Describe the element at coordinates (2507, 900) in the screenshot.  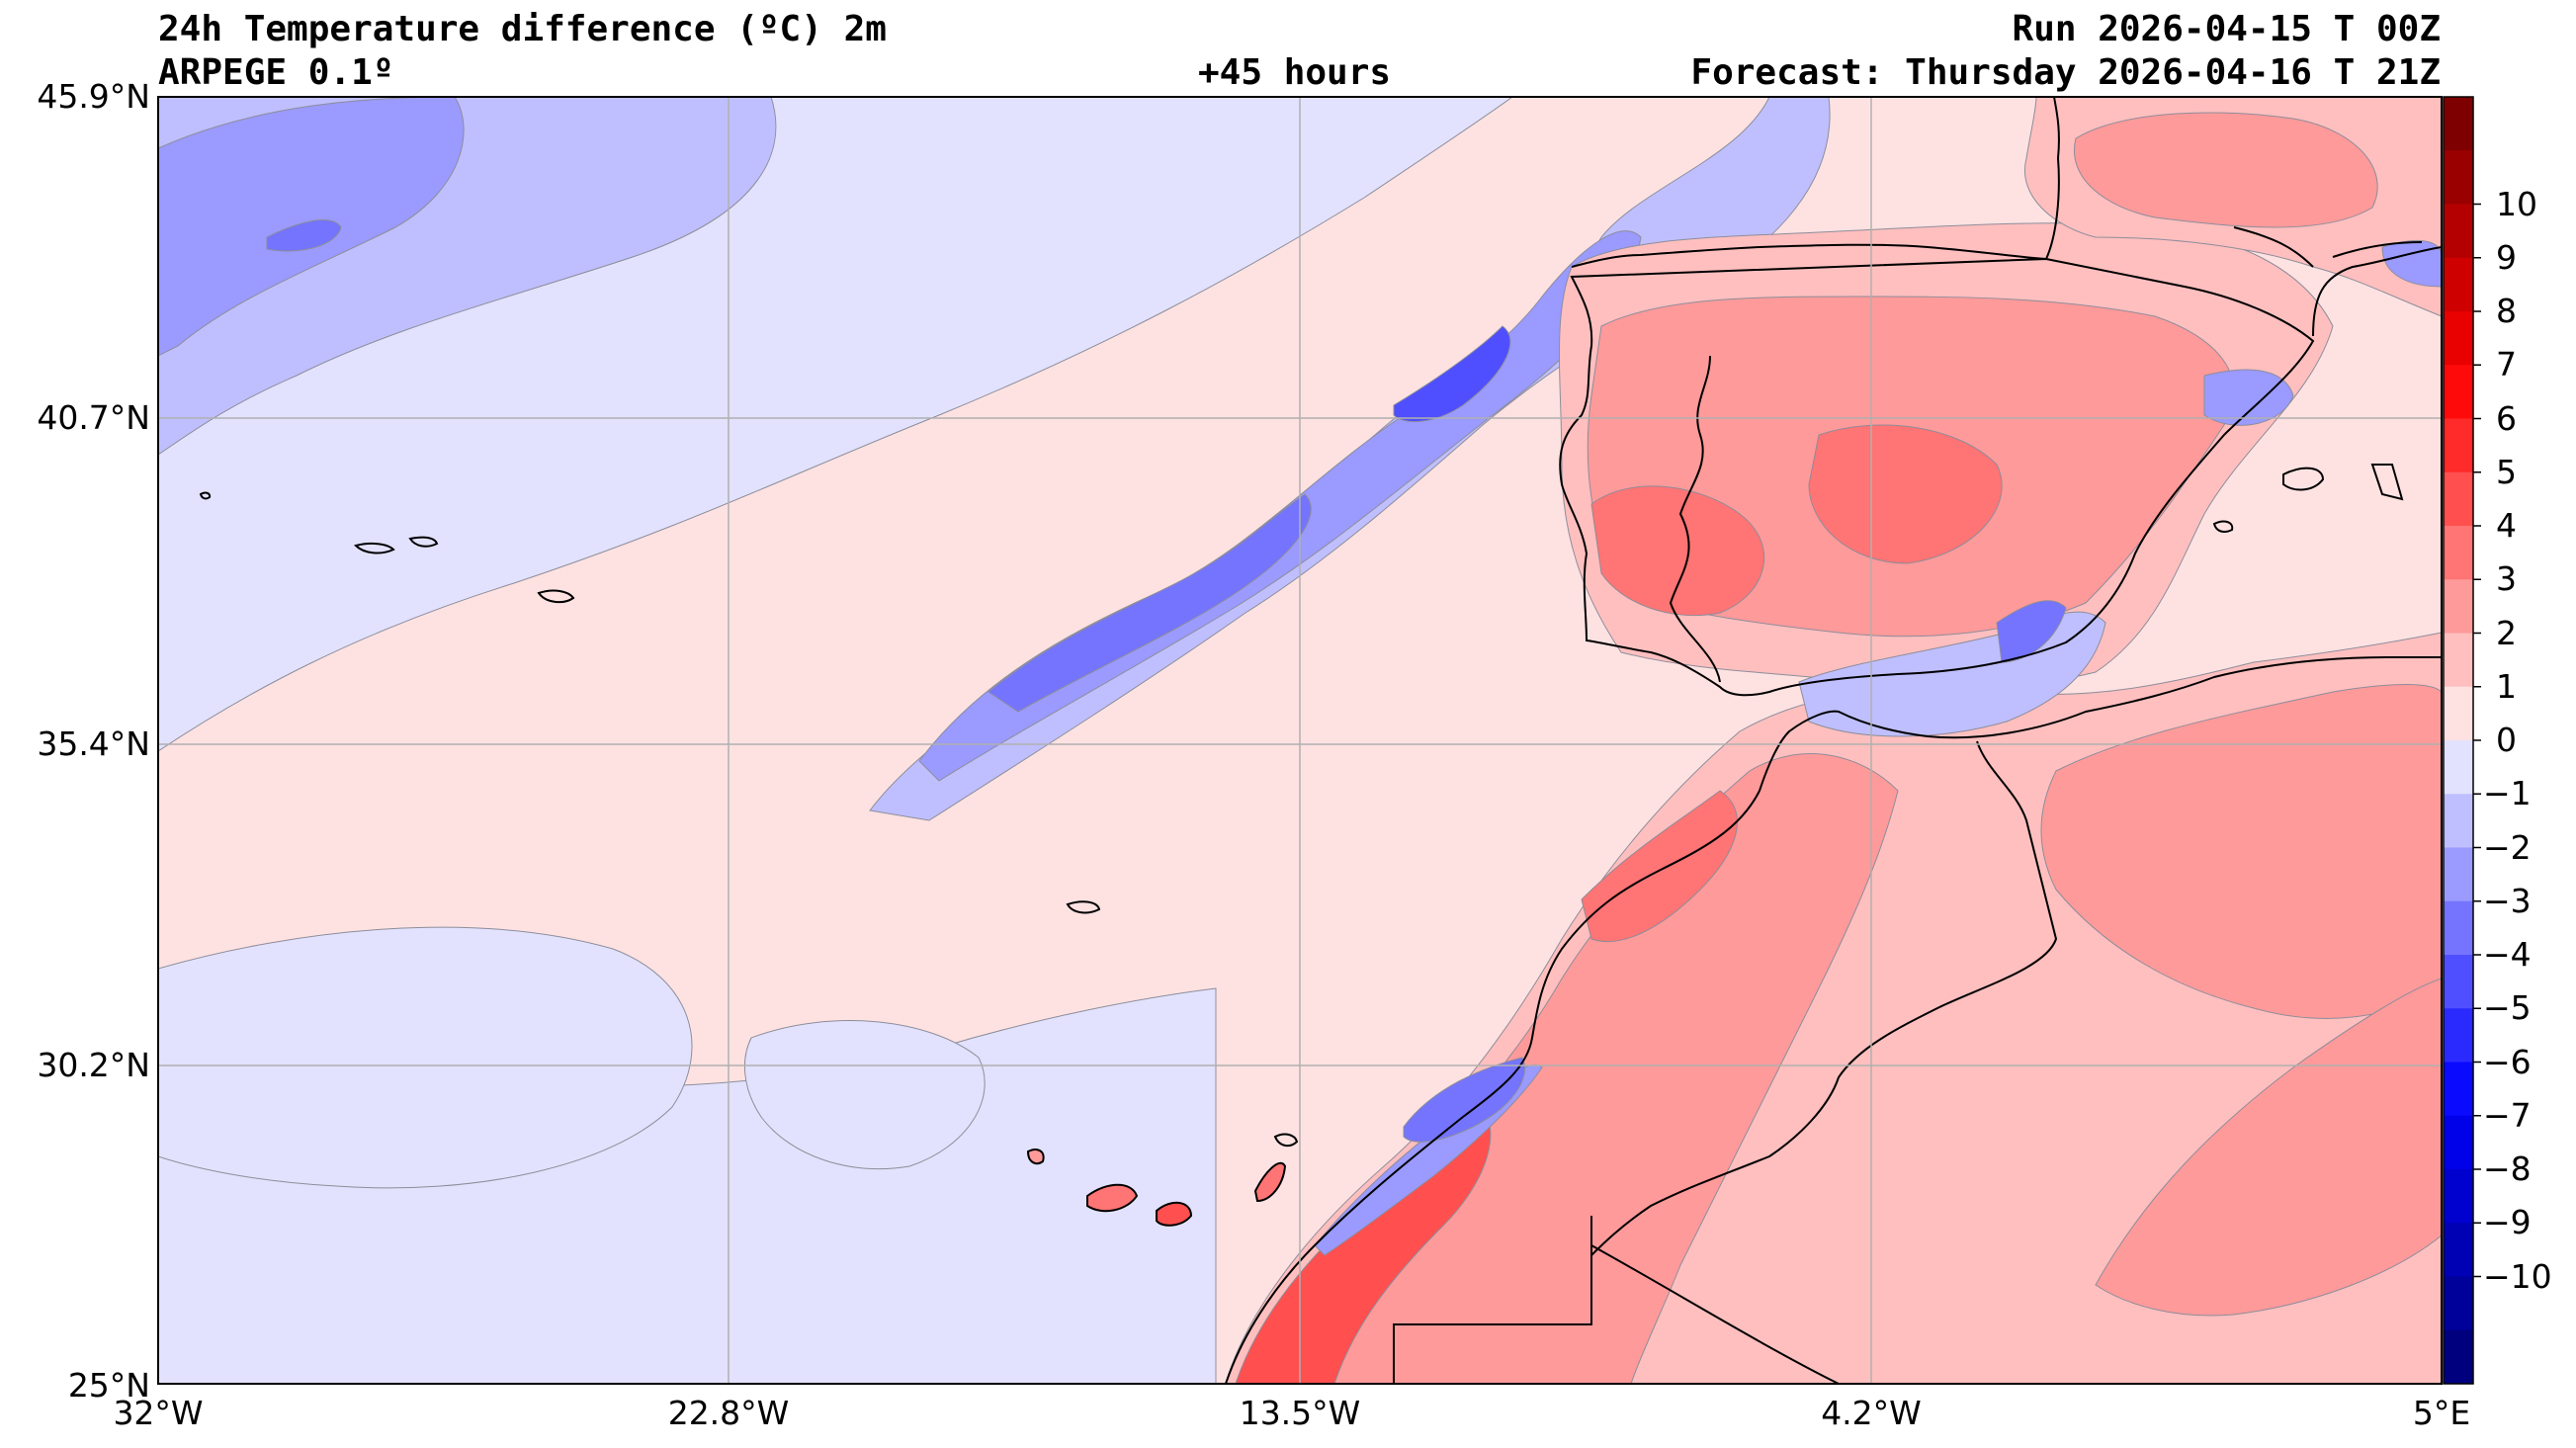
I see `colorbar-tick-label: −3` at that location.